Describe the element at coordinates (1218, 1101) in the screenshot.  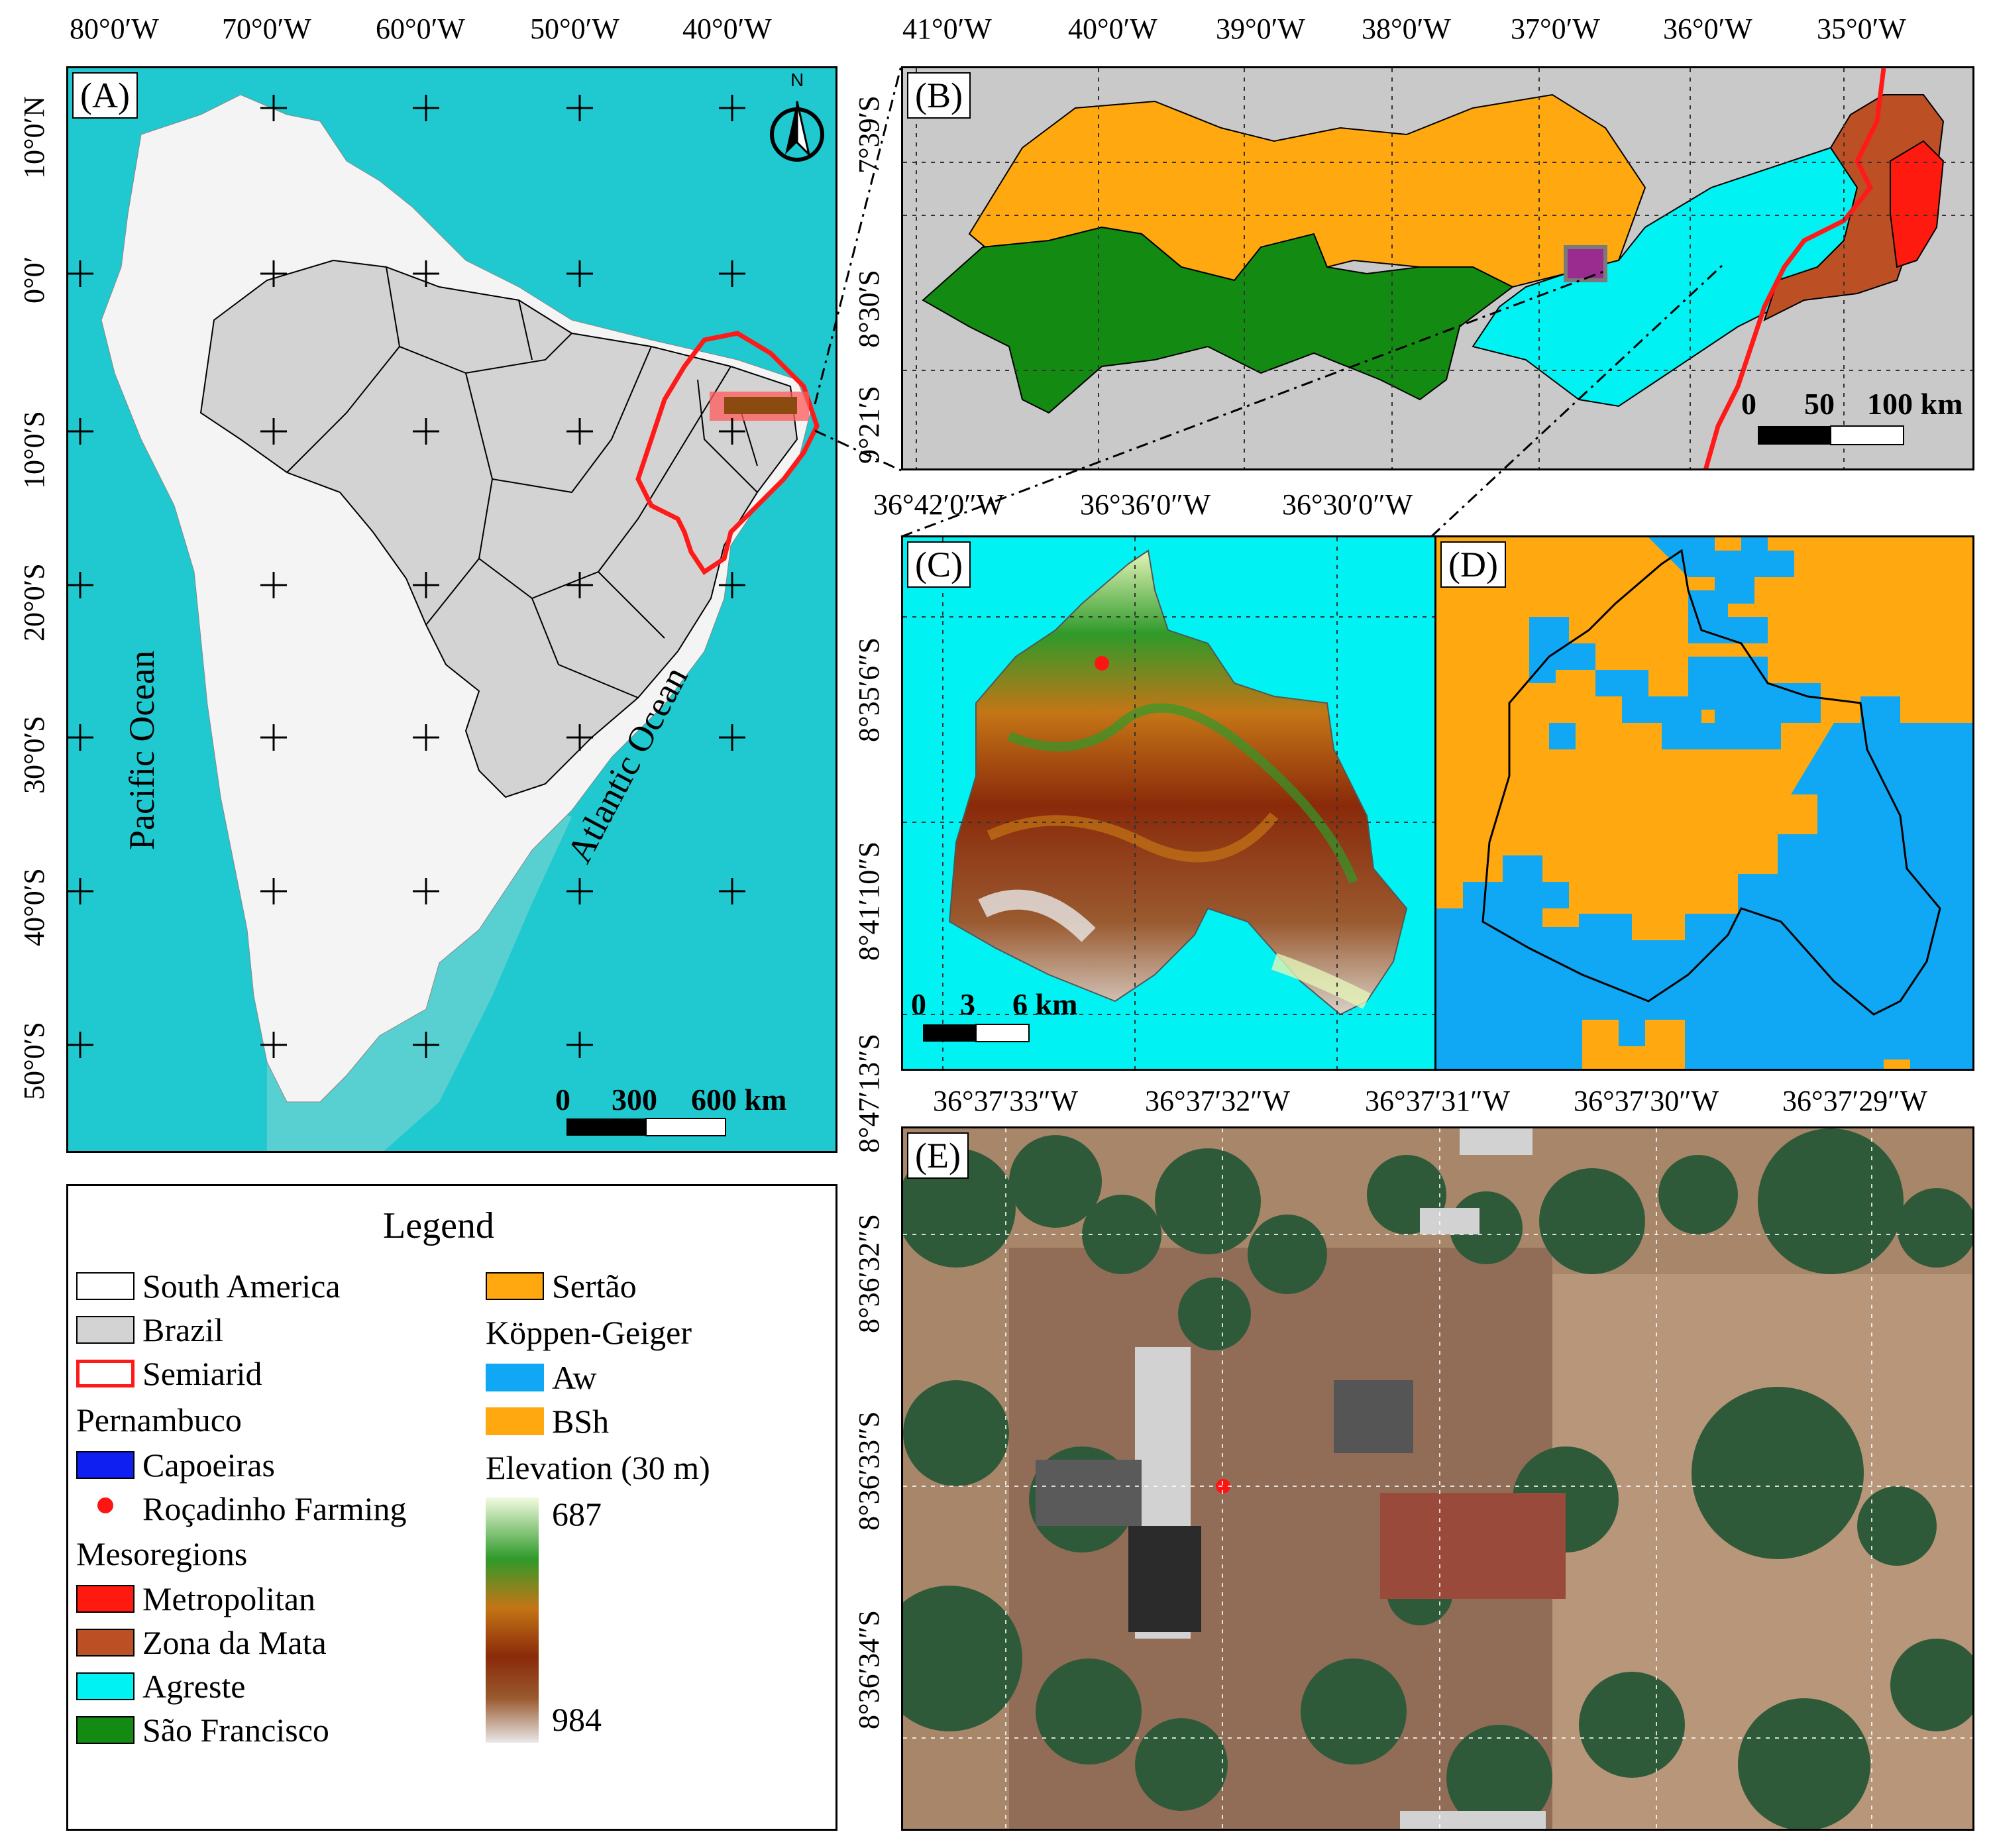
I see `e-lon-tick: 36°37′32″W` at that location.